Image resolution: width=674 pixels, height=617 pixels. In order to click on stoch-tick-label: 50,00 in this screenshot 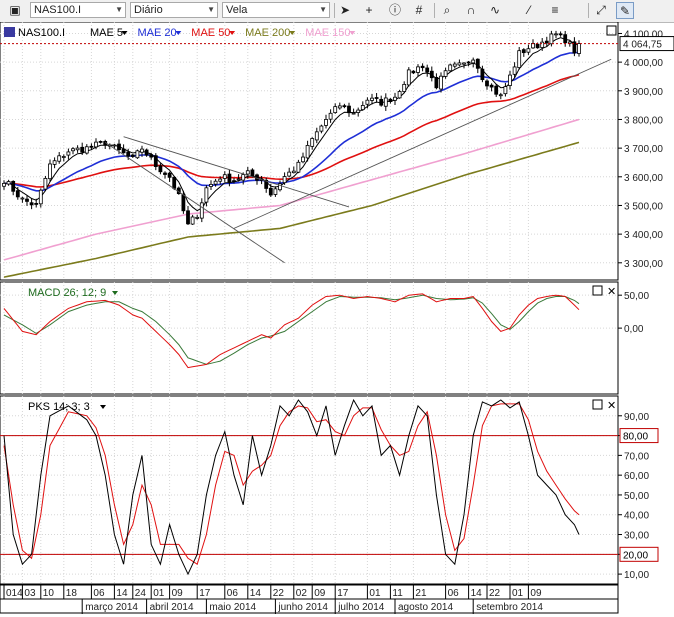, I will do `click(636, 496)`.